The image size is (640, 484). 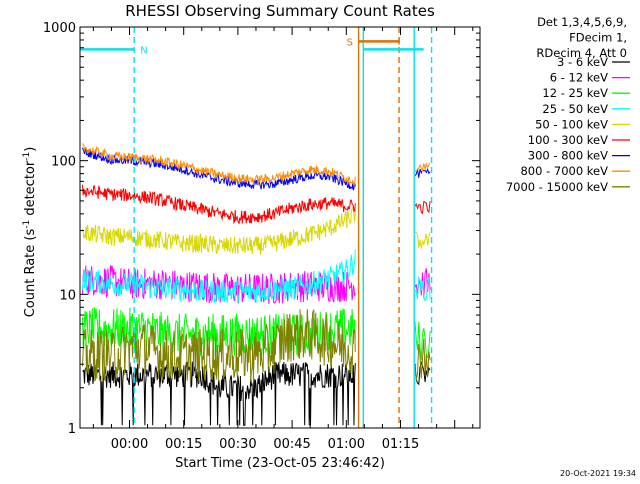 What do you see at coordinates (346, 444) in the screenshot?
I see `x-tick-label-4: 01:00` at bounding box center [346, 444].